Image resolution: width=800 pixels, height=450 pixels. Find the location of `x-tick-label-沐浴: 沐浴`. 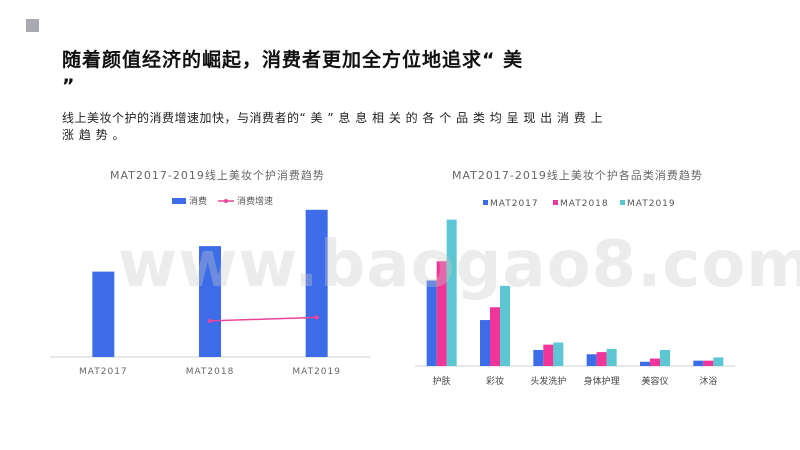

x-tick-label-沐浴: 沐浴 is located at coordinates (708, 381).